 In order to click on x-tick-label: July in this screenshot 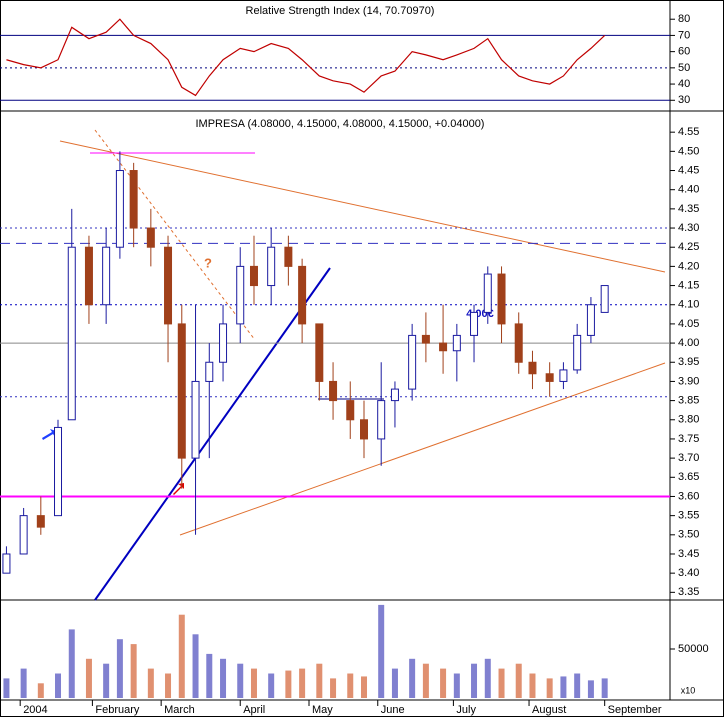, I will do `click(466, 710)`.